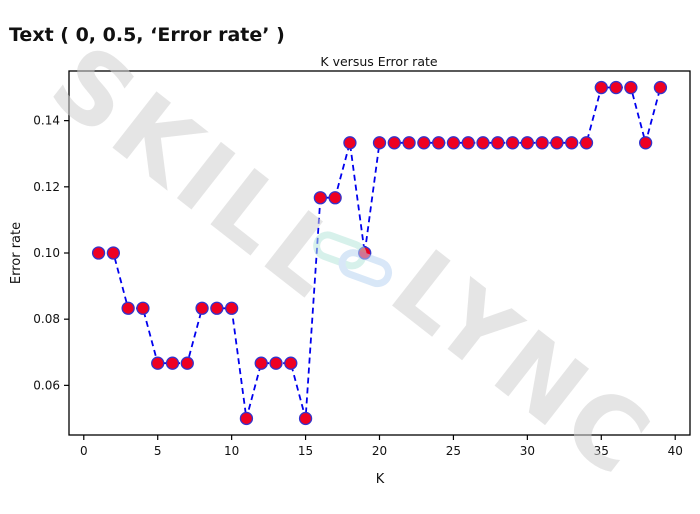 The image size is (700, 514). What do you see at coordinates (16, 253) in the screenshot?
I see `y-axis-label: Error rate` at bounding box center [16, 253].